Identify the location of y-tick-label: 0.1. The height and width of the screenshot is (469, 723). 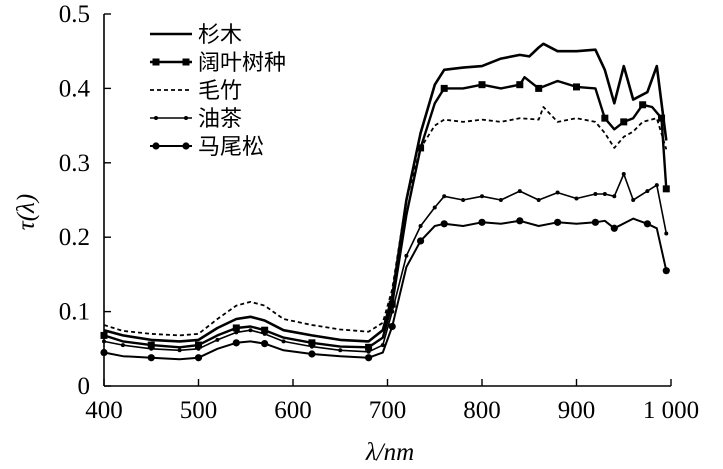
(74, 312).